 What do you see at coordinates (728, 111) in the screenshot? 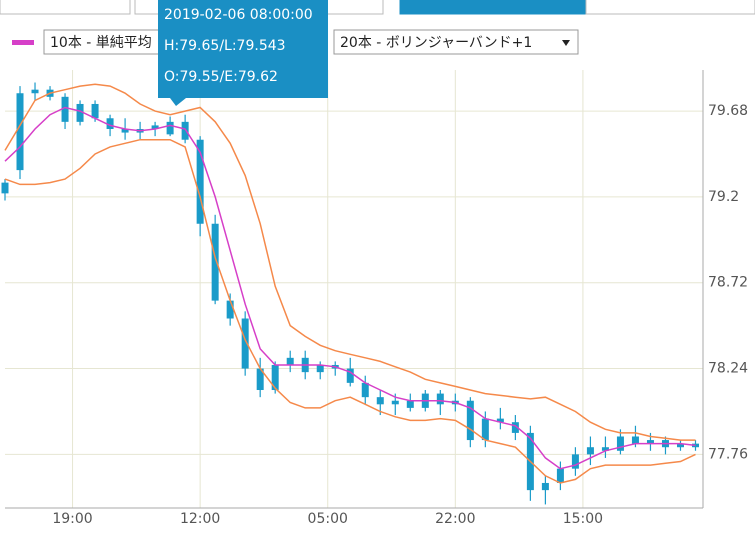
I see `y-tick-label: 79.68` at bounding box center [728, 111].